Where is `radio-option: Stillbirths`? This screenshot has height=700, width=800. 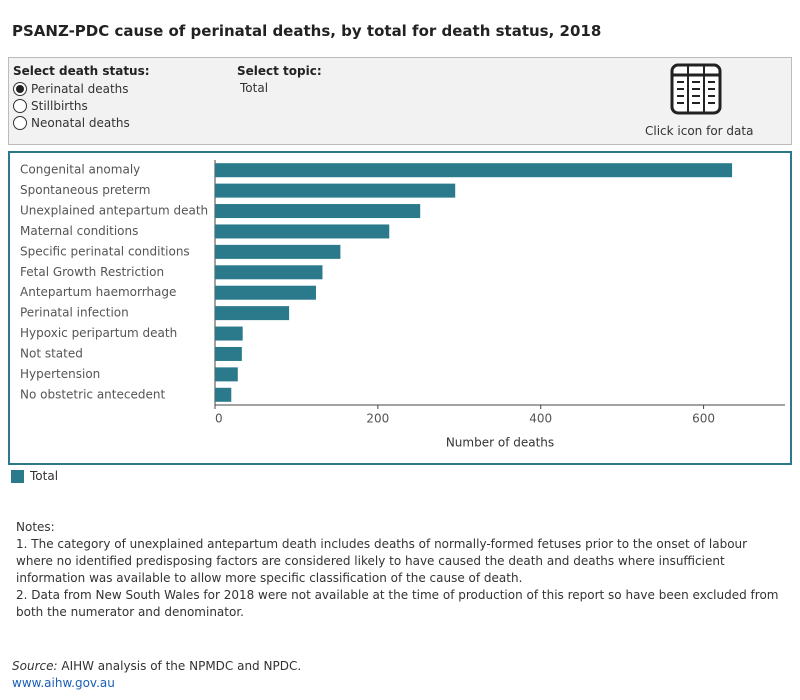 radio-option: Stillbirths is located at coordinates (71, 105).